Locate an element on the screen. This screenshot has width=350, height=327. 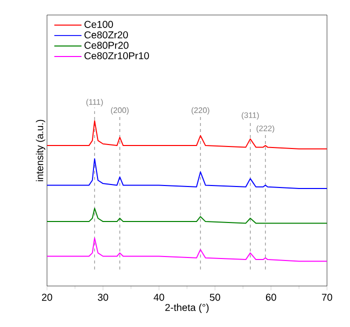
x-tick-label: 40 is located at coordinates (159, 297).